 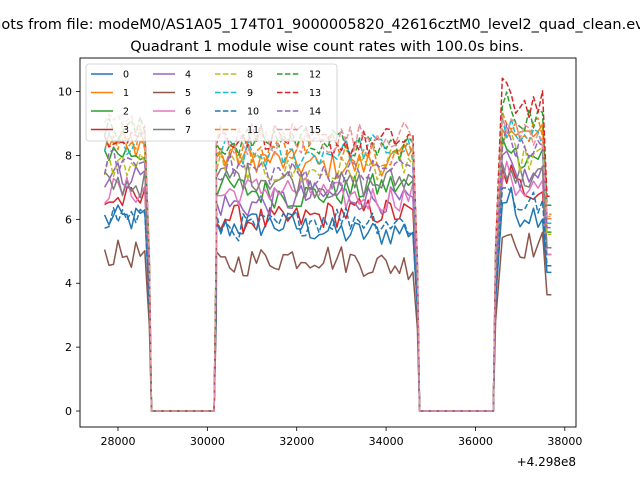 What do you see at coordinates (386, 441) in the screenshot?
I see `x-tick-label: 34000` at bounding box center [386, 441].